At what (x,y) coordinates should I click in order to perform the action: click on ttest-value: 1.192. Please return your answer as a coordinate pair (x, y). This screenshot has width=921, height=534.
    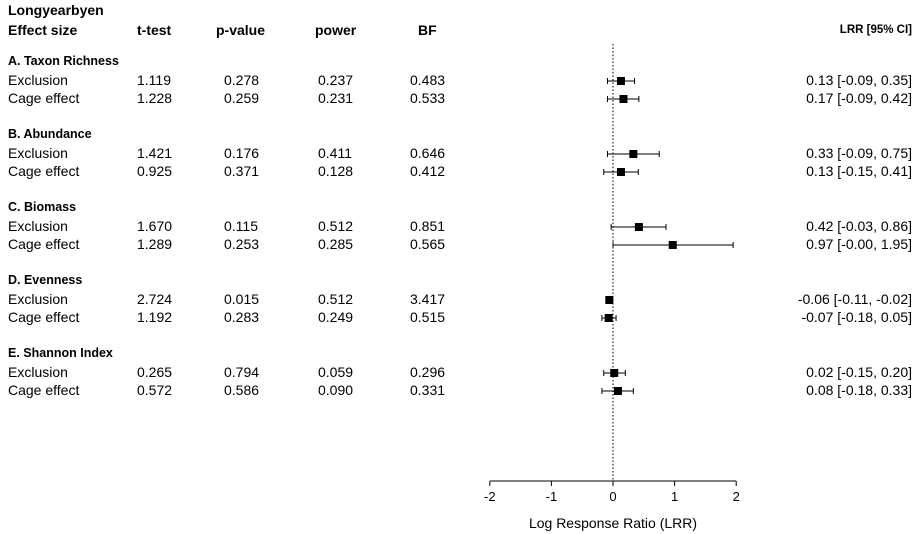
    Looking at the image, I should click on (155, 317).